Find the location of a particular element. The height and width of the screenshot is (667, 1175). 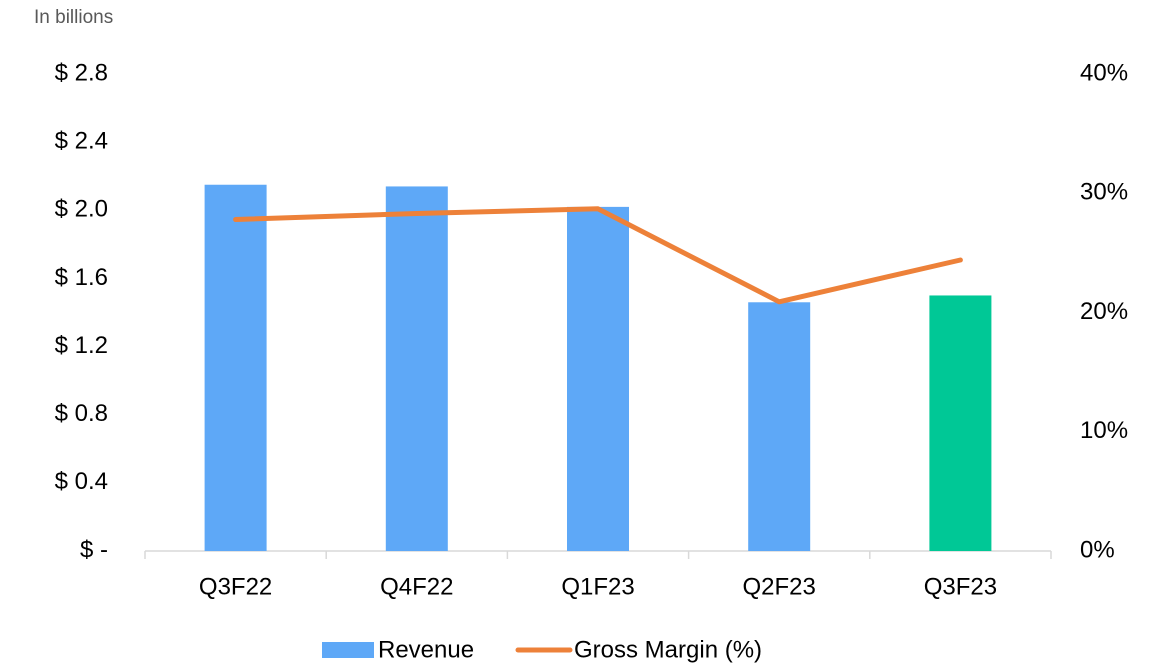

legend-label: Revenue is located at coordinates (426, 649).